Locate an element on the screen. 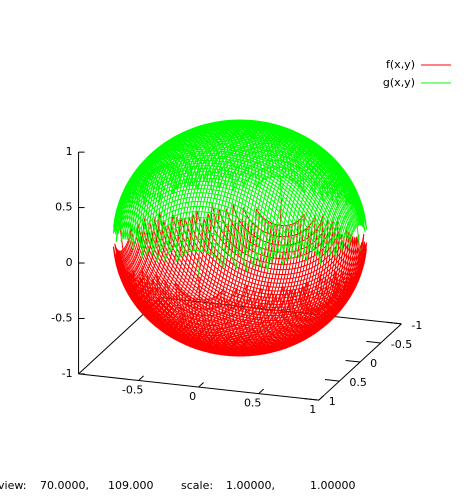 This screenshot has height=496, width=472. z-tick-label: 1 is located at coordinates (69, 151).